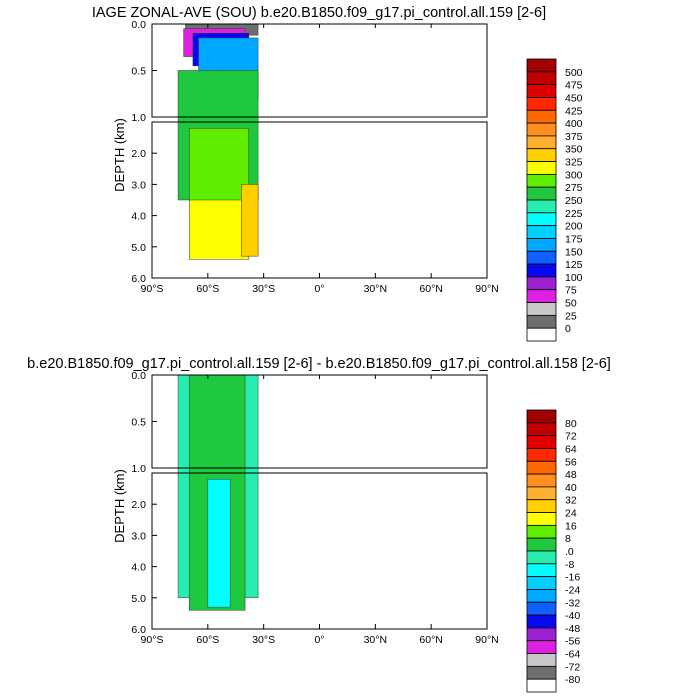  What do you see at coordinates (574, 73) in the screenshot?
I see `chart-1-colorbar-label: 500` at bounding box center [574, 73].